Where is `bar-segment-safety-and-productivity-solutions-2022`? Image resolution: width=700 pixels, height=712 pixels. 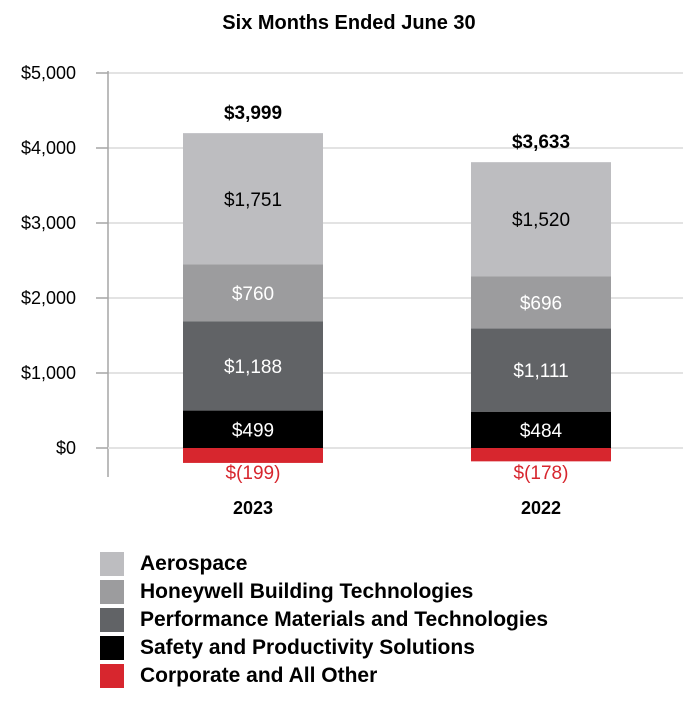
bar-segment-safety-and-productivity-solutions-2022 is located at coordinates (541, 429).